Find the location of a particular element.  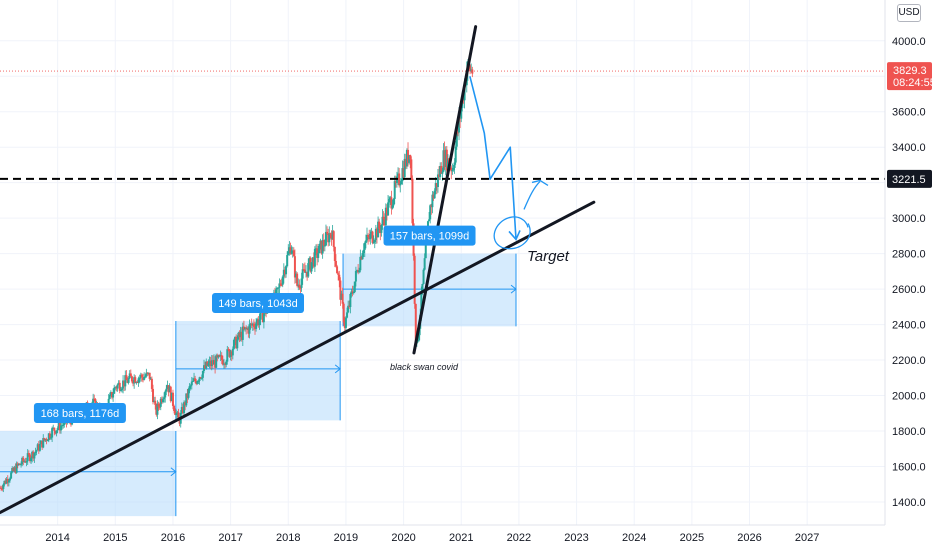

y-tick-label: 2600.0 is located at coordinates (909, 290).